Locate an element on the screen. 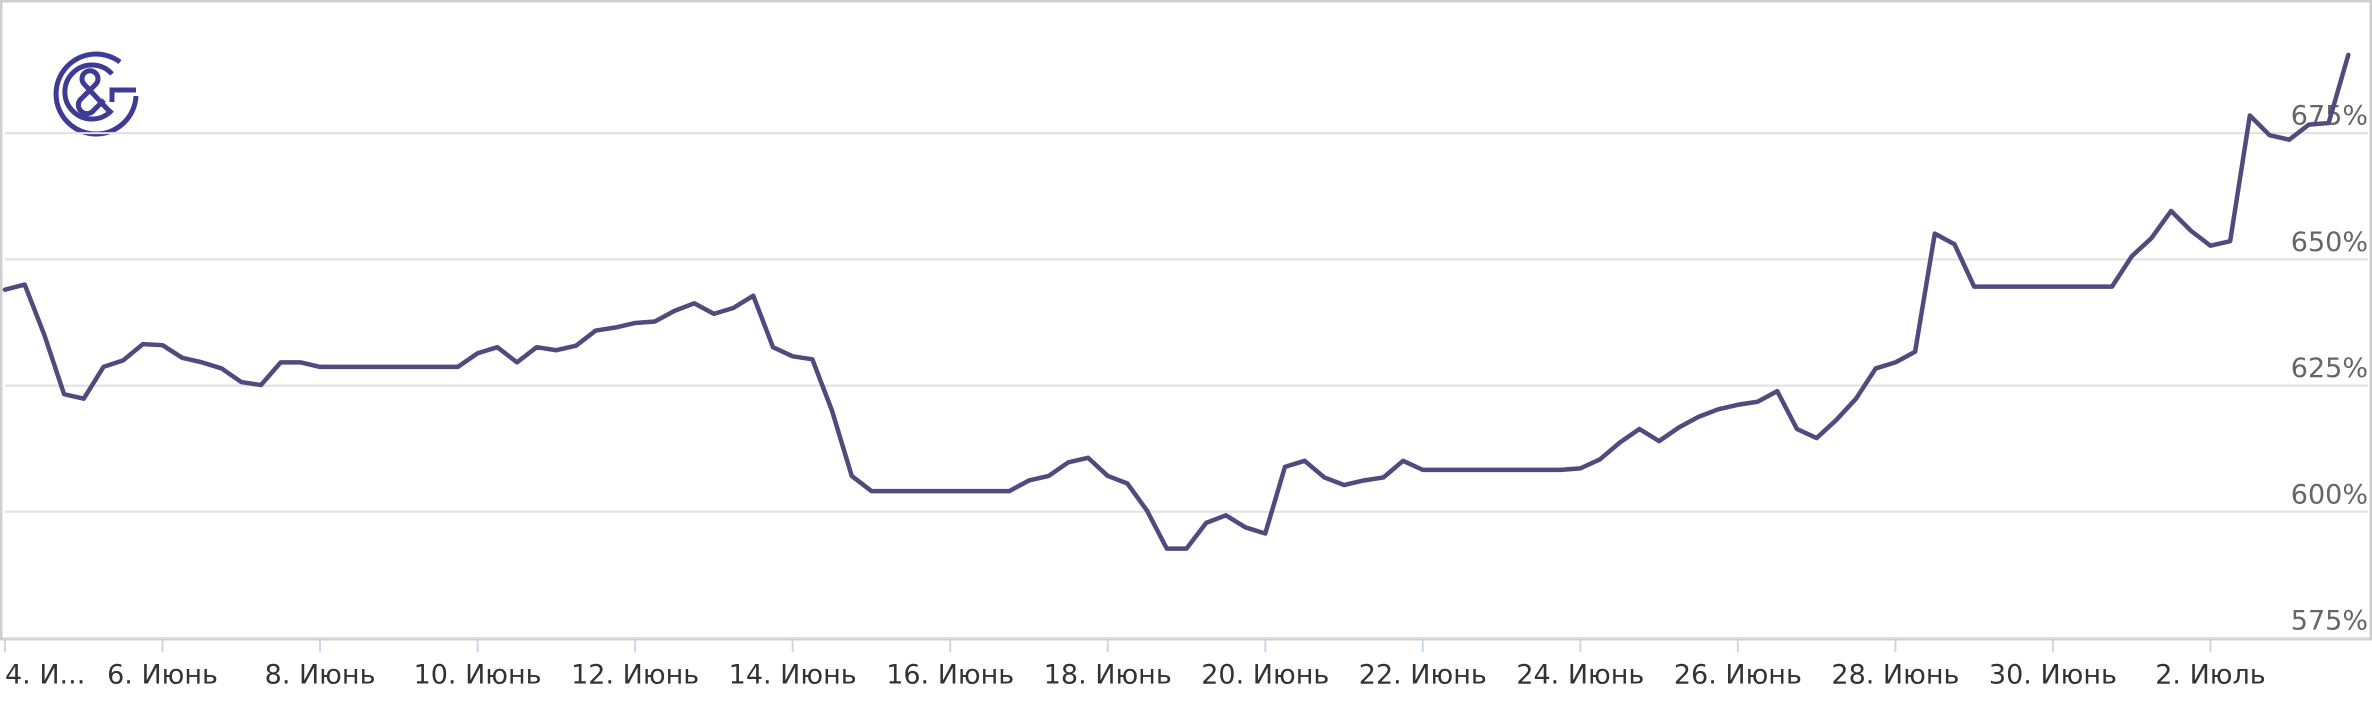 Image resolution: width=2372 pixels, height=713 pixels. logo is located at coordinates (96, 94).